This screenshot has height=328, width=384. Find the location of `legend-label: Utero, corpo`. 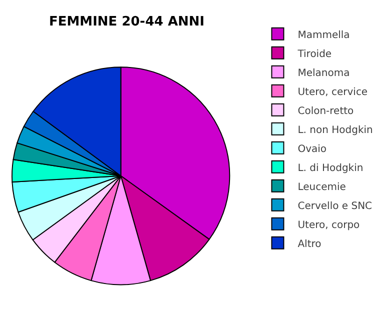

legend-label: Utero, corpo is located at coordinates (329, 225).